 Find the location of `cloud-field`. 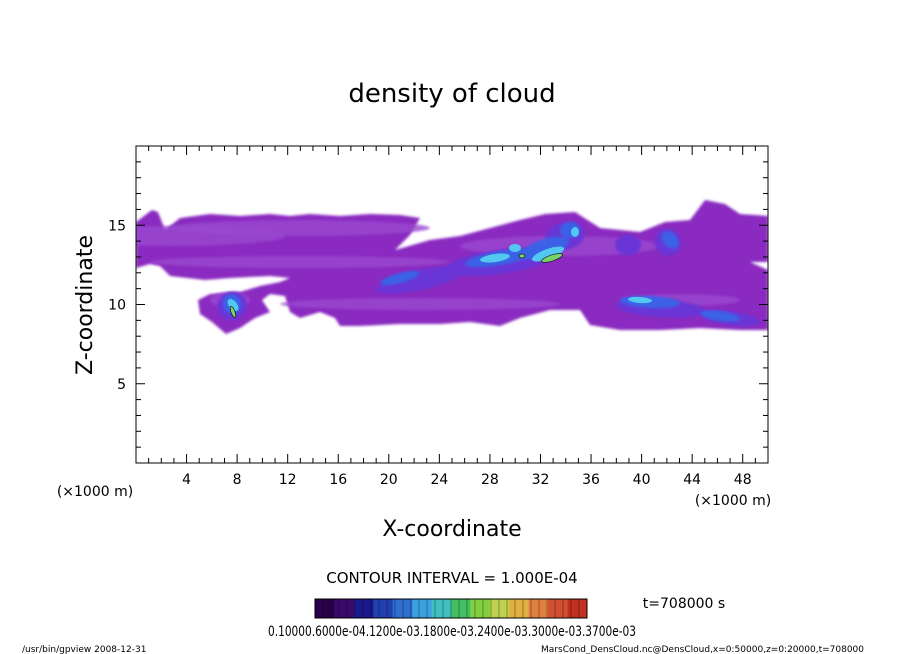

cloud-field is located at coordinates (452, 267).